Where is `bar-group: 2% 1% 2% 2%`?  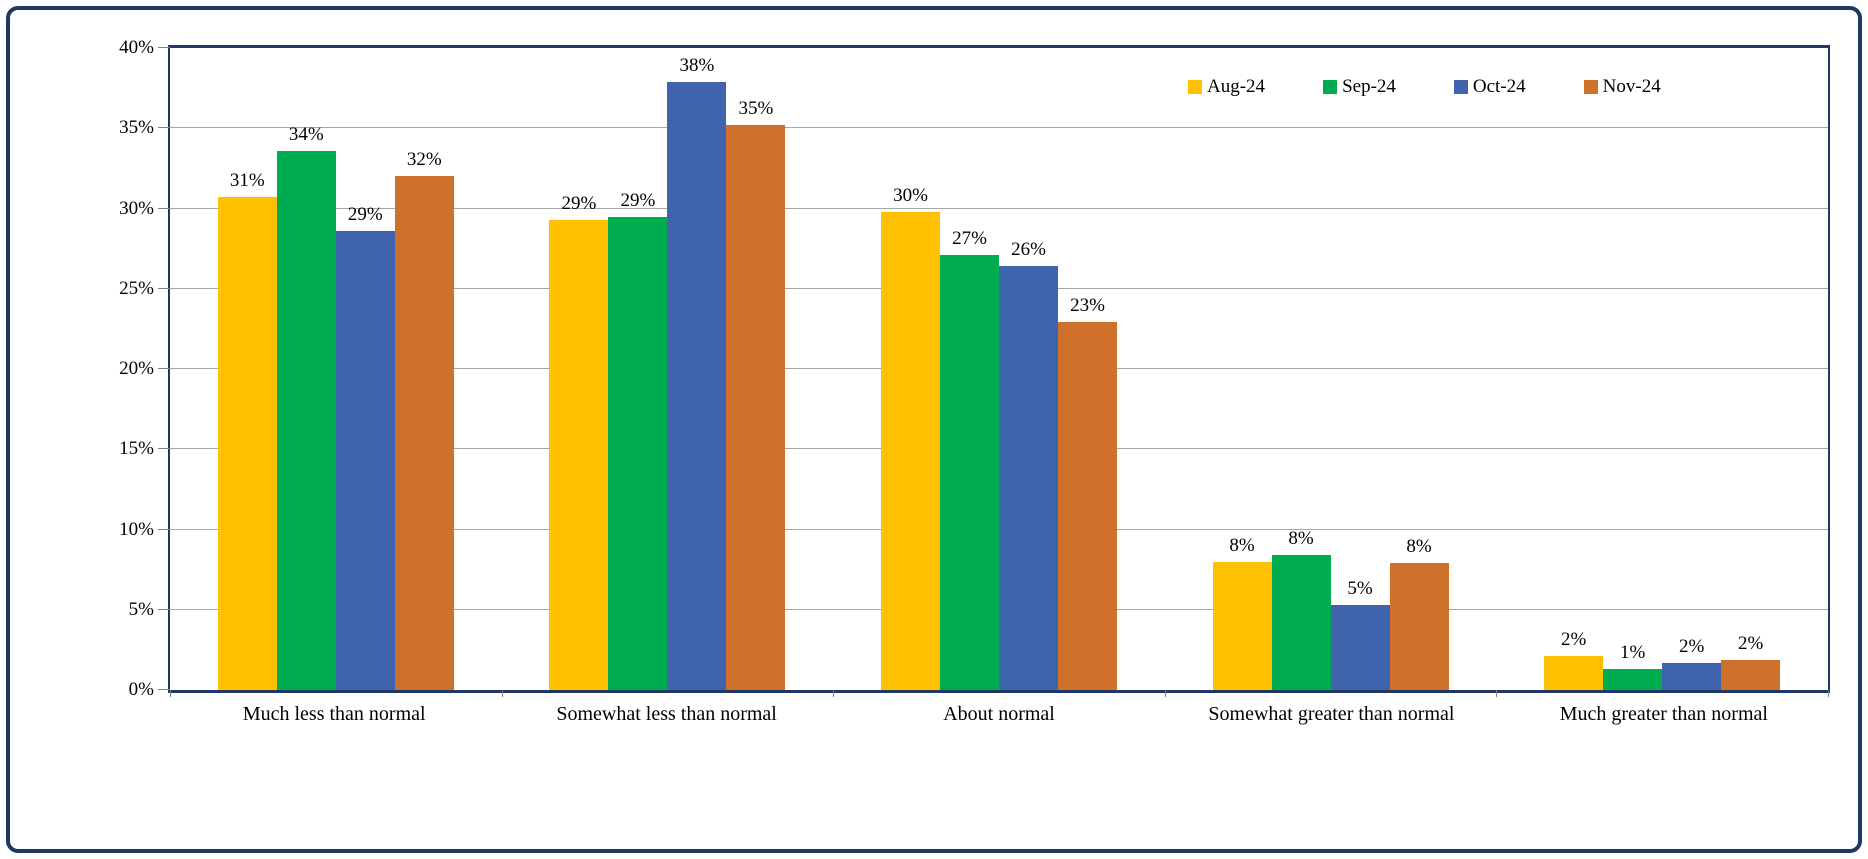
bar-group: 2% 1% 2% 2% is located at coordinates (1662, 369).